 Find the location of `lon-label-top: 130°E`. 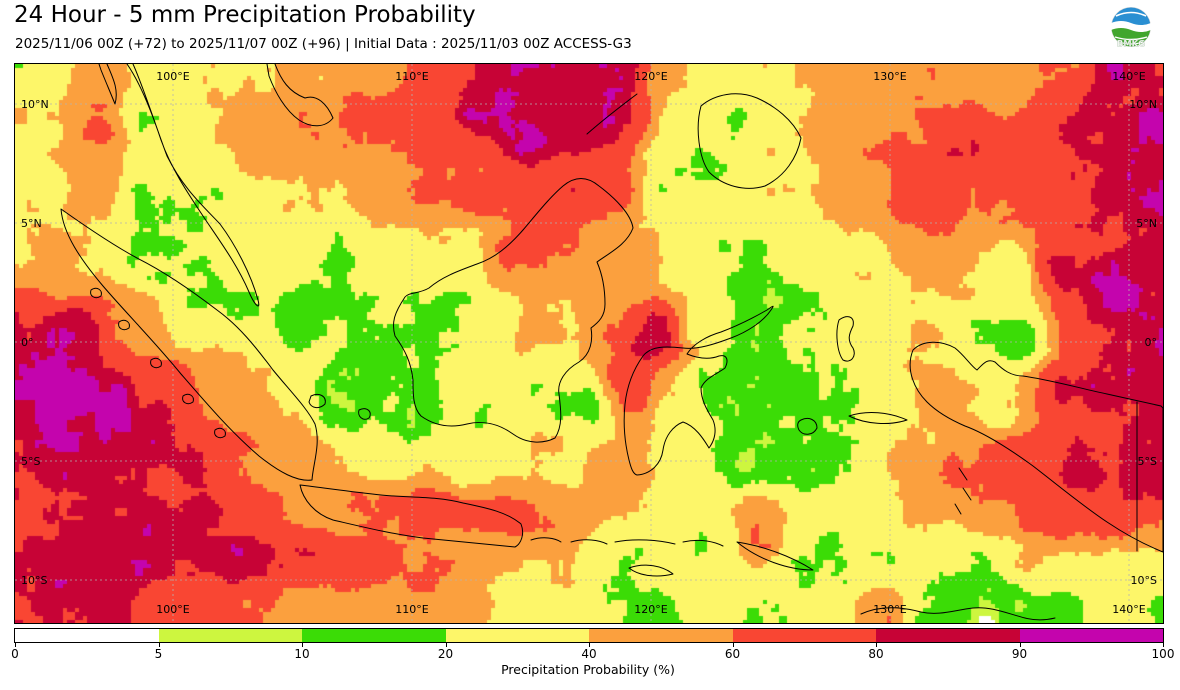

lon-label-top: 130°E is located at coordinates (889, 76).